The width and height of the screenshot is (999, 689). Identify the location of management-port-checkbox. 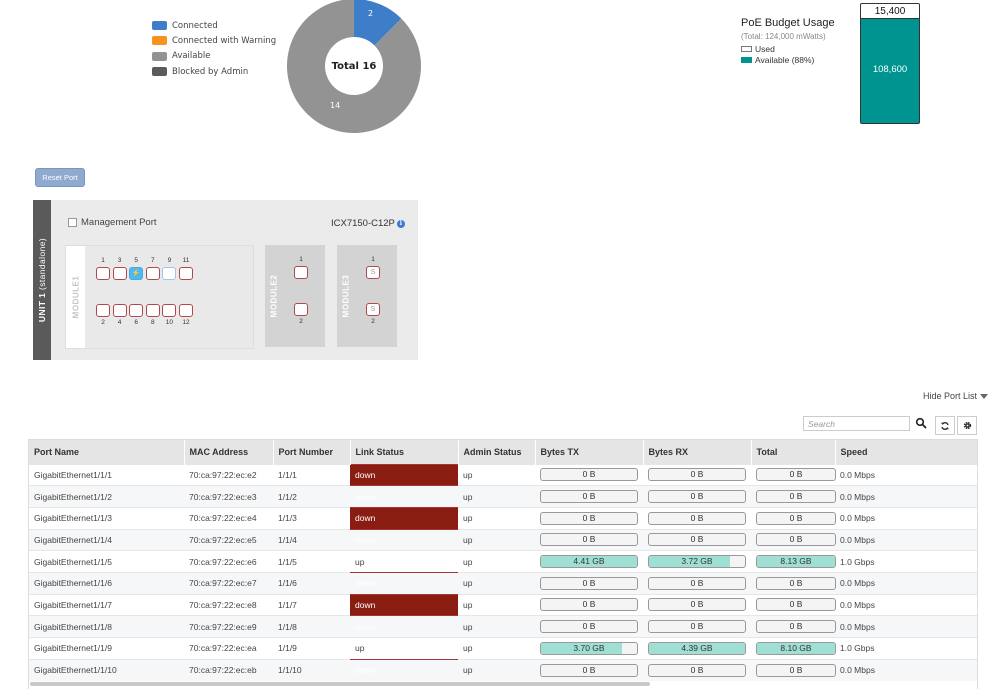
(72, 222).